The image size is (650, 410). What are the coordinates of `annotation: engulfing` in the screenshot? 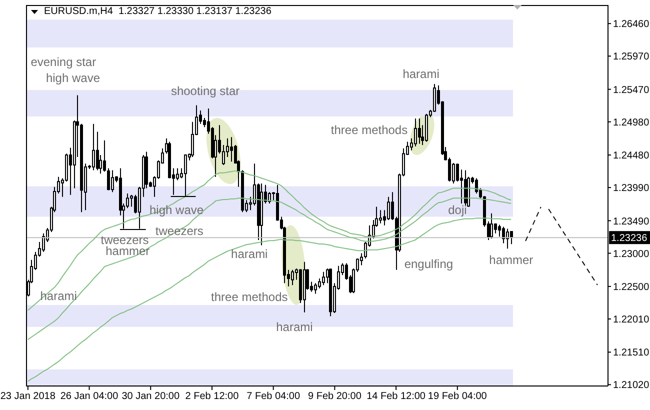 It's located at (429, 264).